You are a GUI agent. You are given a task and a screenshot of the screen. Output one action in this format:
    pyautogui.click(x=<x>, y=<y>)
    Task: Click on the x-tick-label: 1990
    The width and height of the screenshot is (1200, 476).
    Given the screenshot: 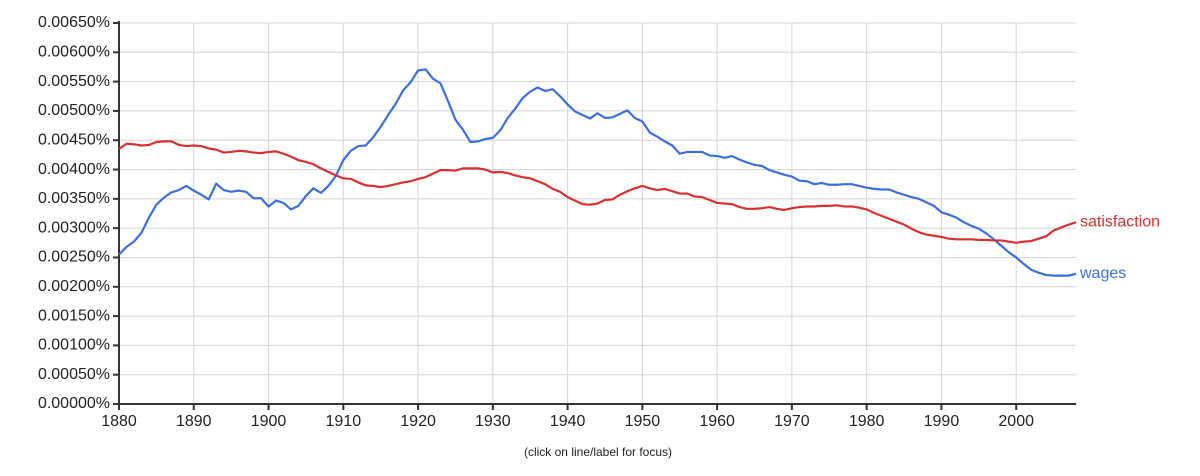 What is the action you would take?
    pyautogui.click(x=942, y=421)
    